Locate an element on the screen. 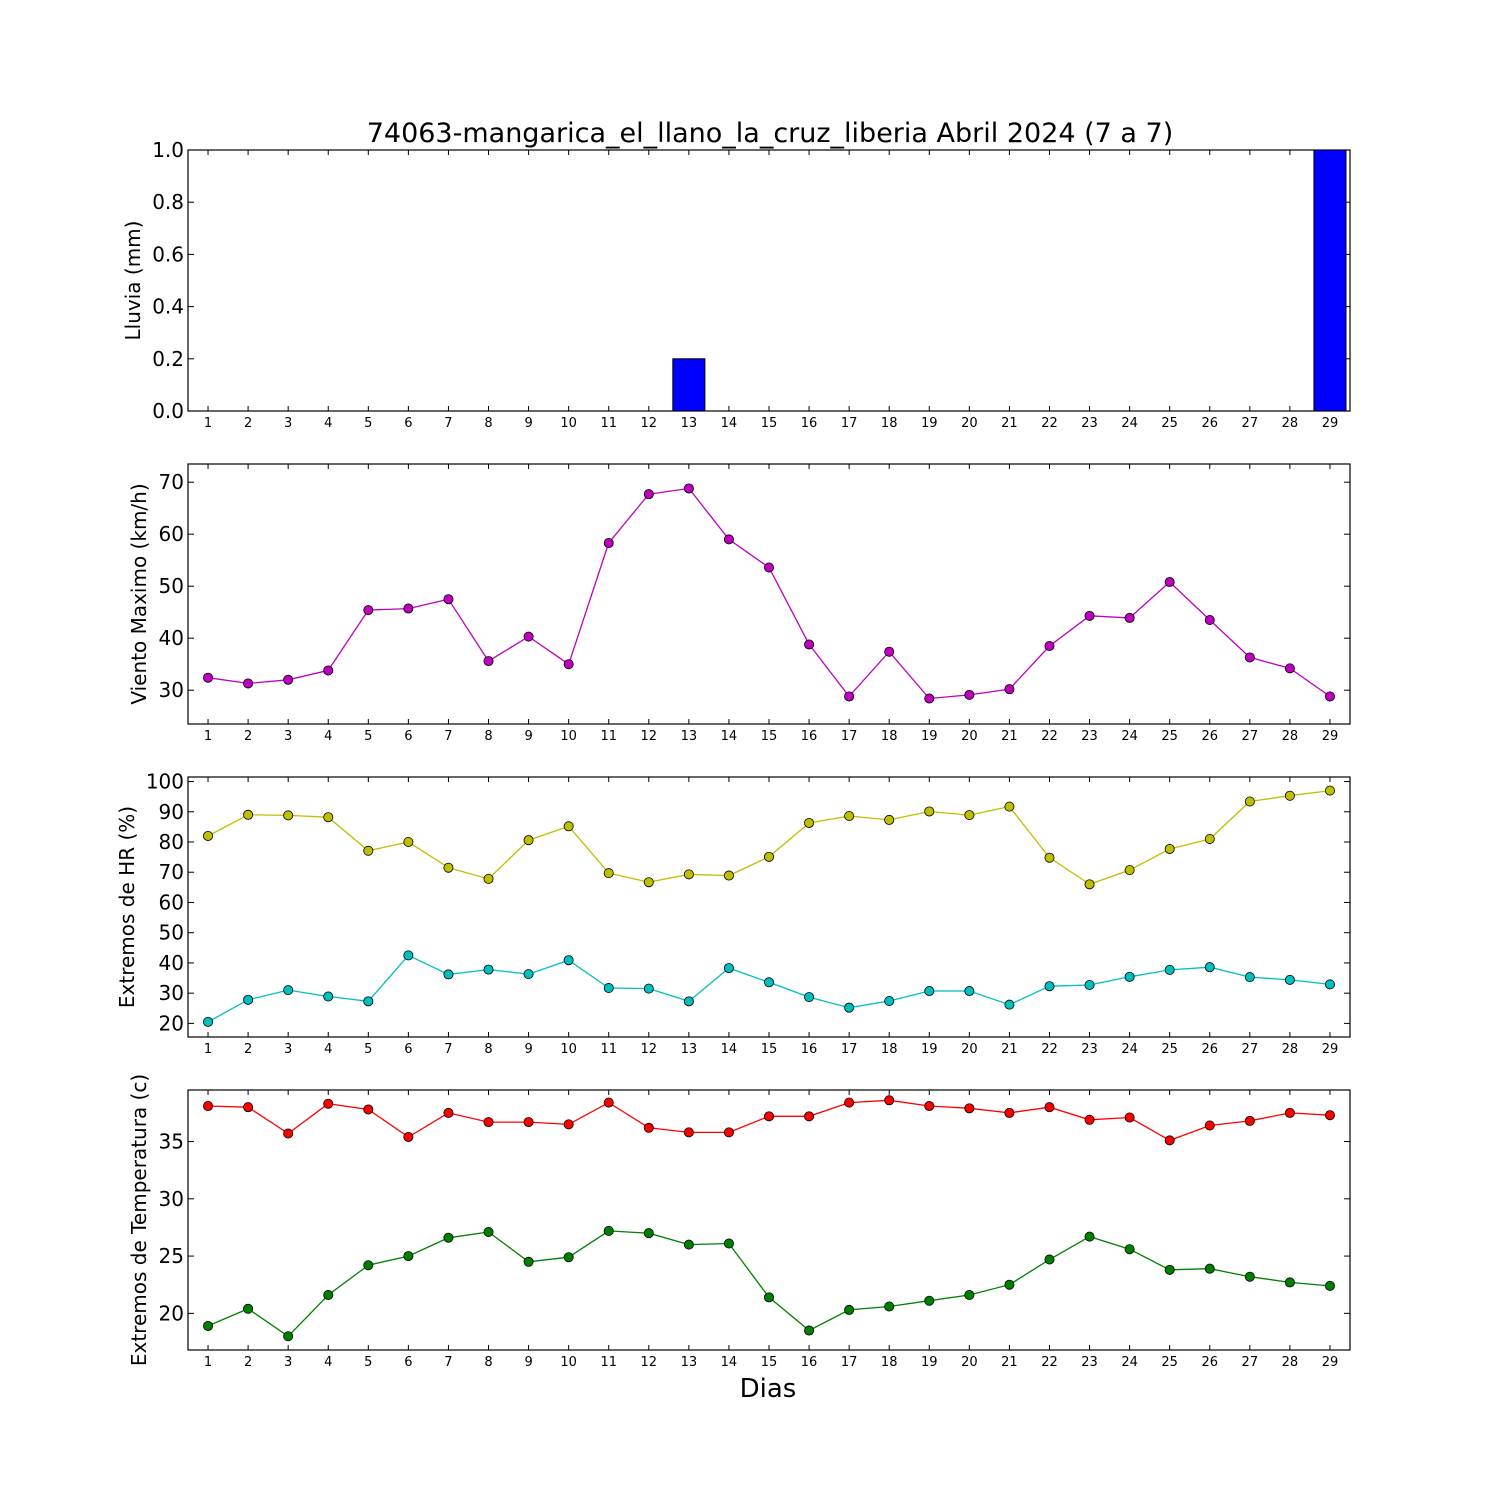  panel-2-x-tick-label: 10 is located at coordinates (568, 736).